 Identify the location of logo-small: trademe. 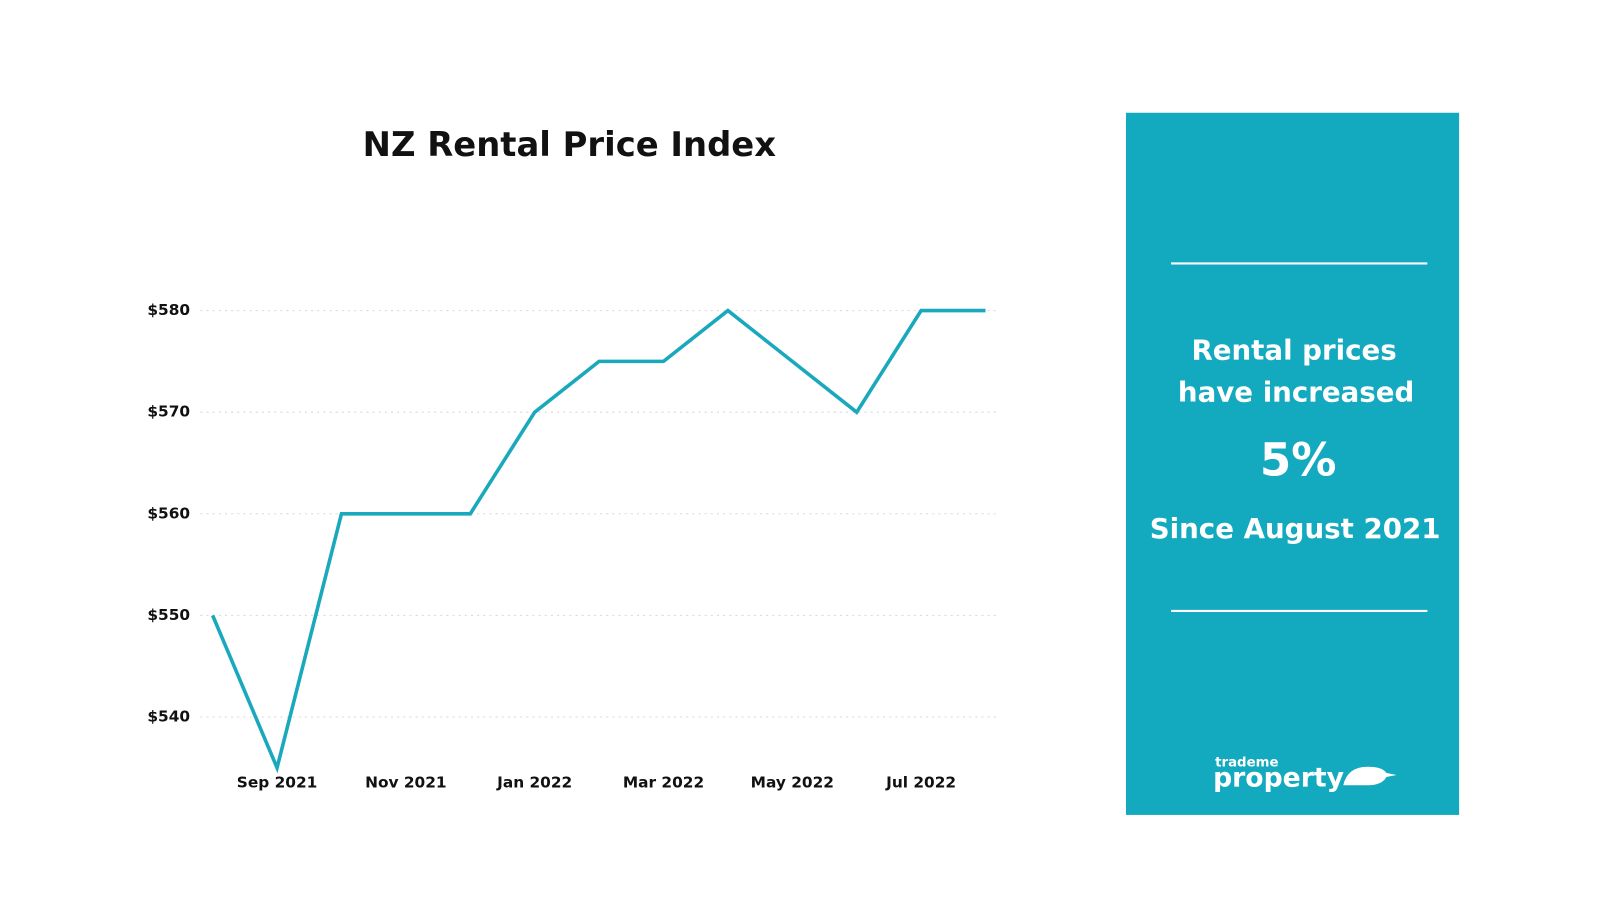
(1246, 763).